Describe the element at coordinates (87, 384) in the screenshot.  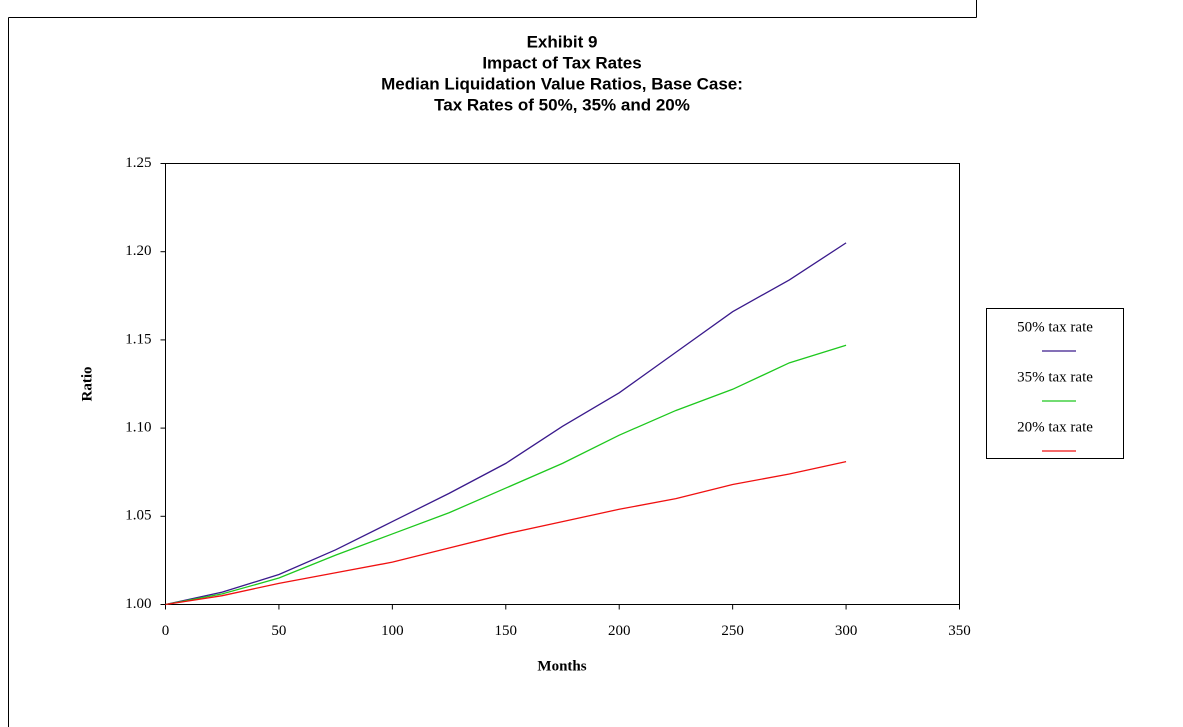
I see `y-axis-label: Ratio` at that location.